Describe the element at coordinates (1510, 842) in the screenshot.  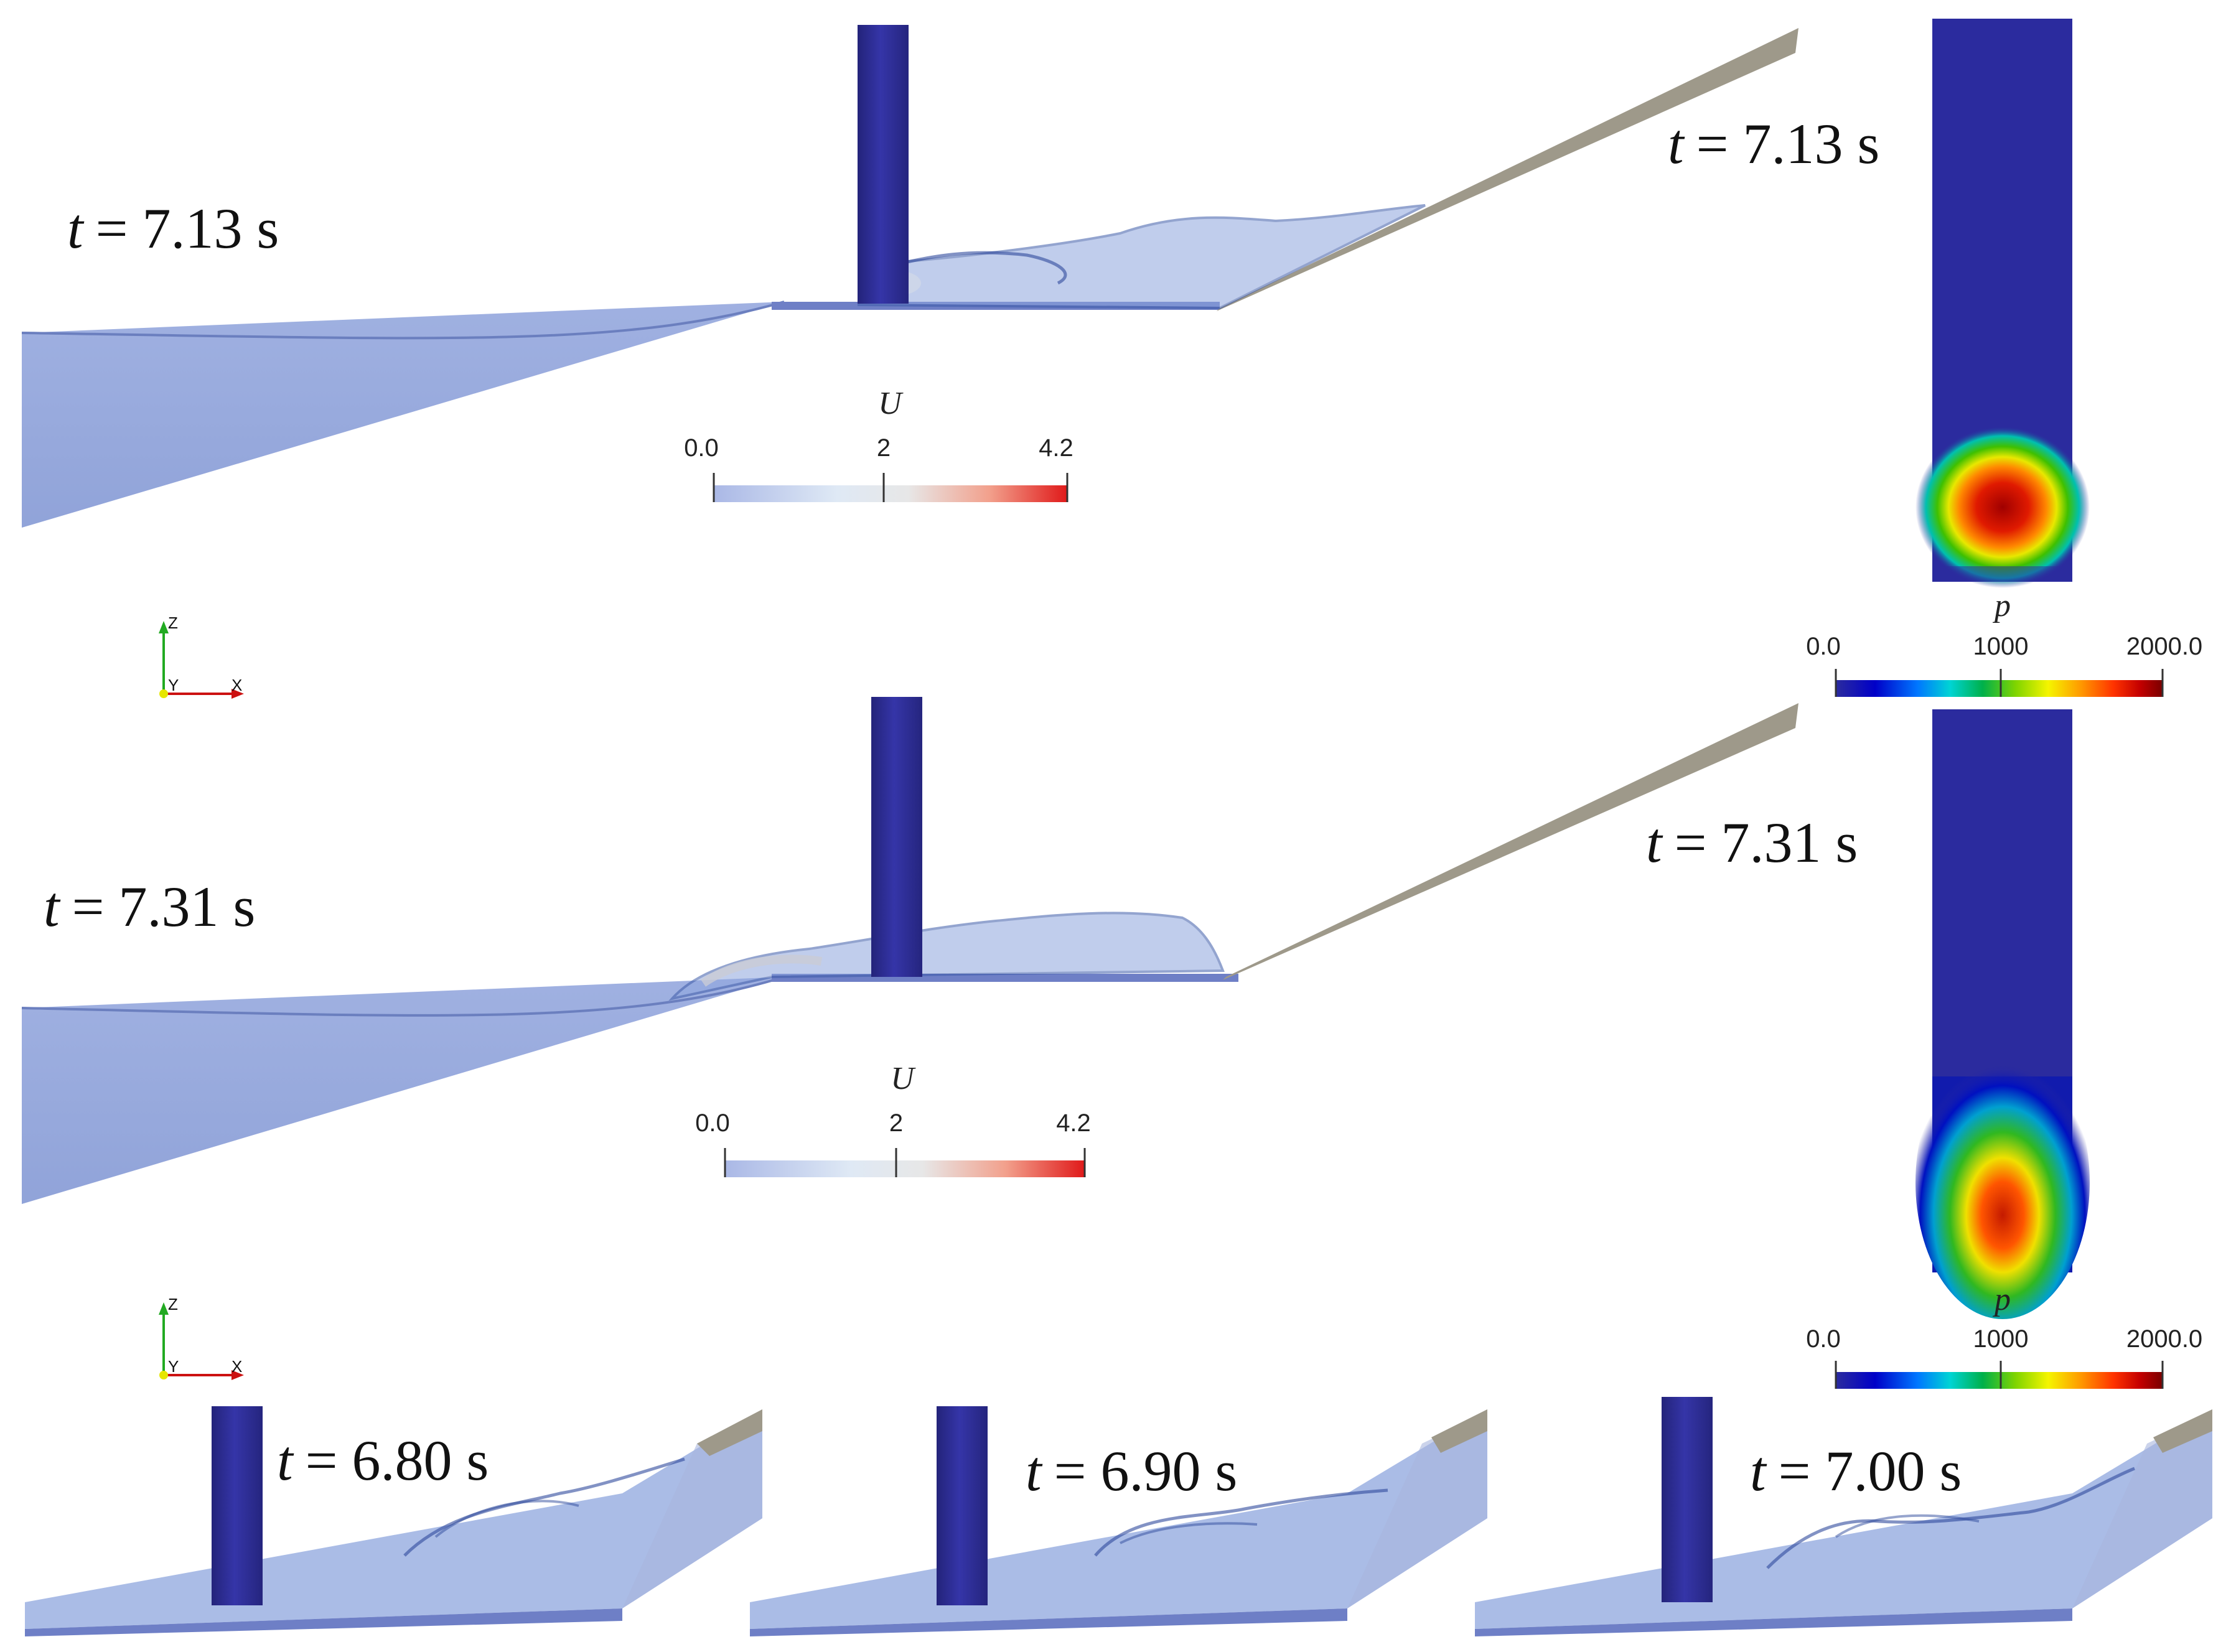
I see `middle-beach-ramp` at that location.